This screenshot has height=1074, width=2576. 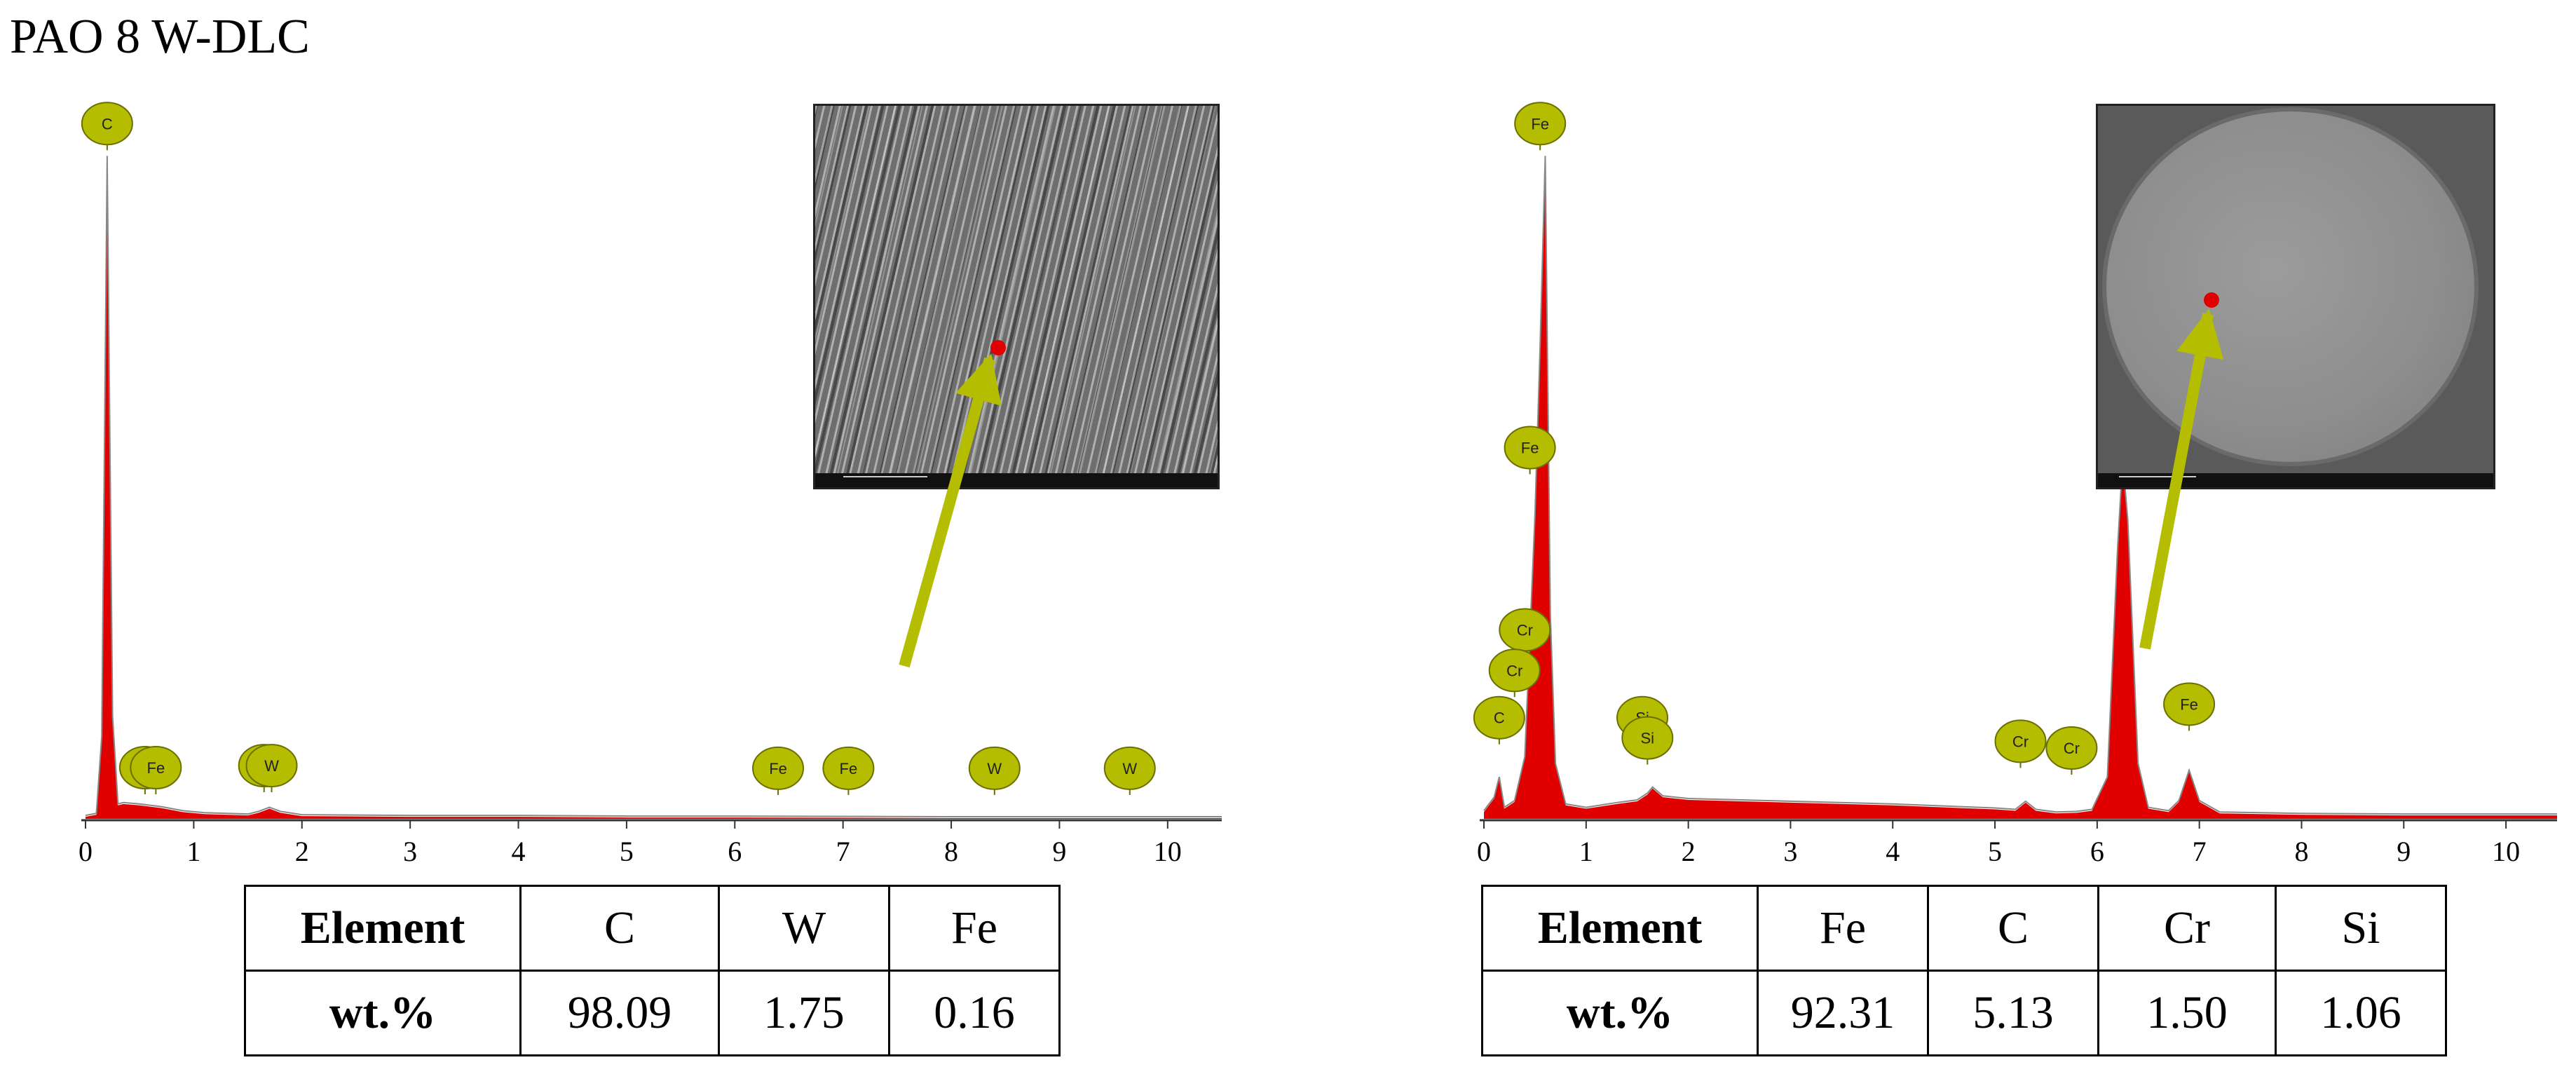 I want to click on figure-title: PAO 8 W-DLC, so click(x=160, y=37).